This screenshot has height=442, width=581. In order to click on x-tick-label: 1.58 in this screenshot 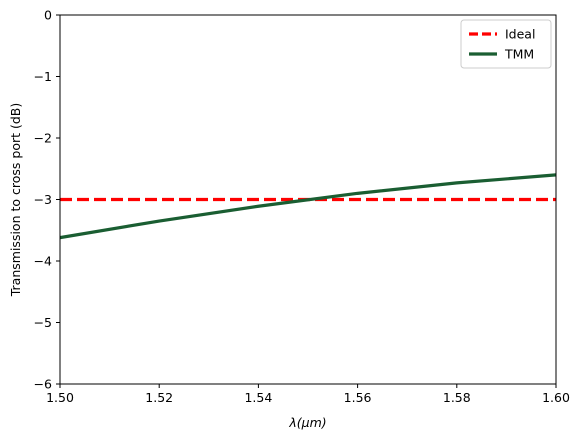, I will do `click(457, 397)`.